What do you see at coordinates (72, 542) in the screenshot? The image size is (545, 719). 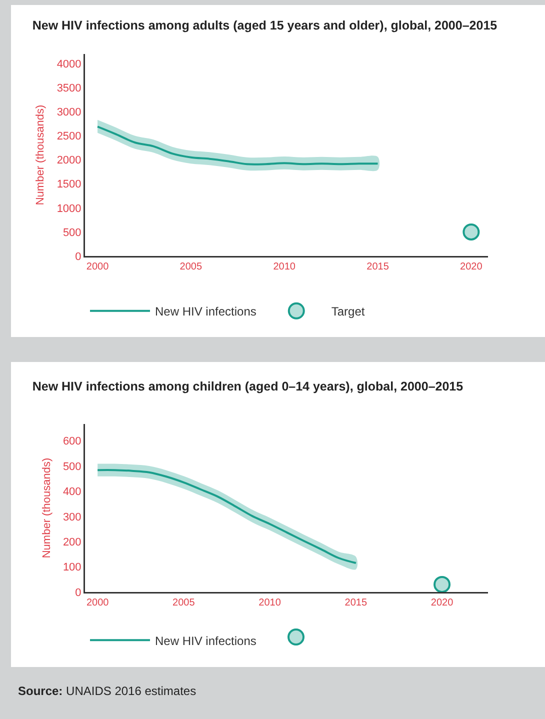 I see `y-tick-label: 200` at bounding box center [72, 542].